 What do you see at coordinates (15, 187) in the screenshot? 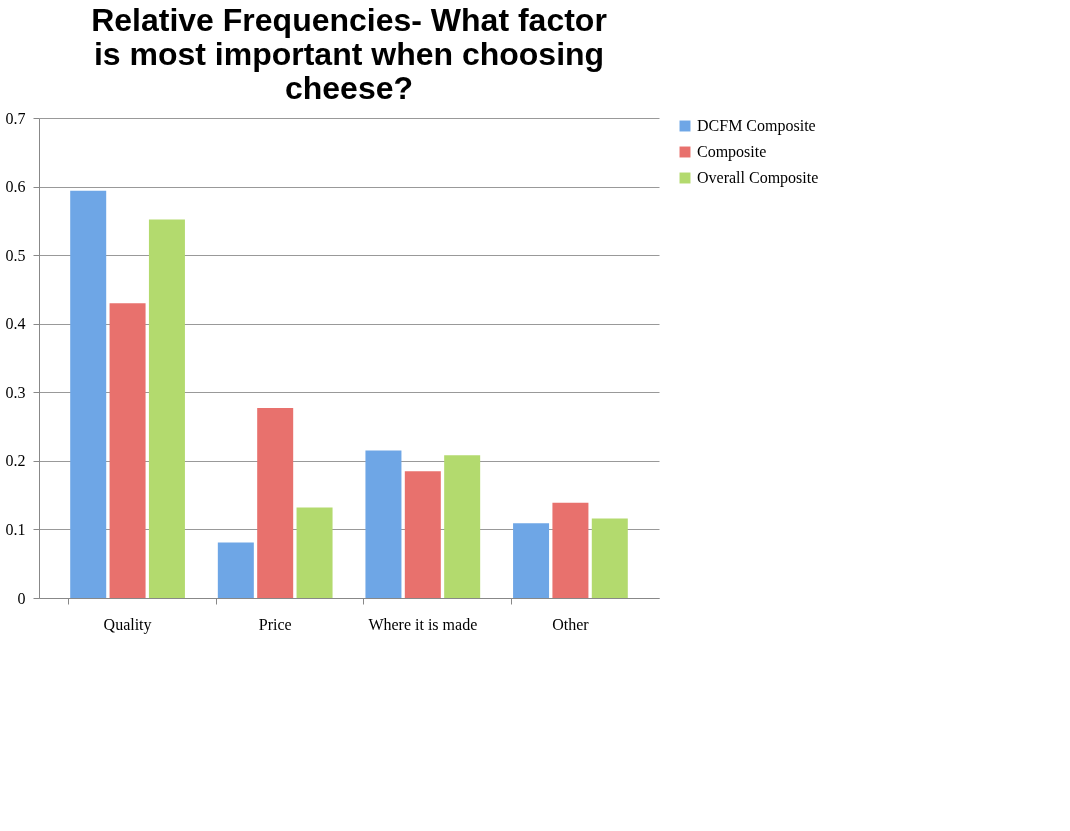
I see `y-tick-label: 0.6` at bounding box center [15, 187].